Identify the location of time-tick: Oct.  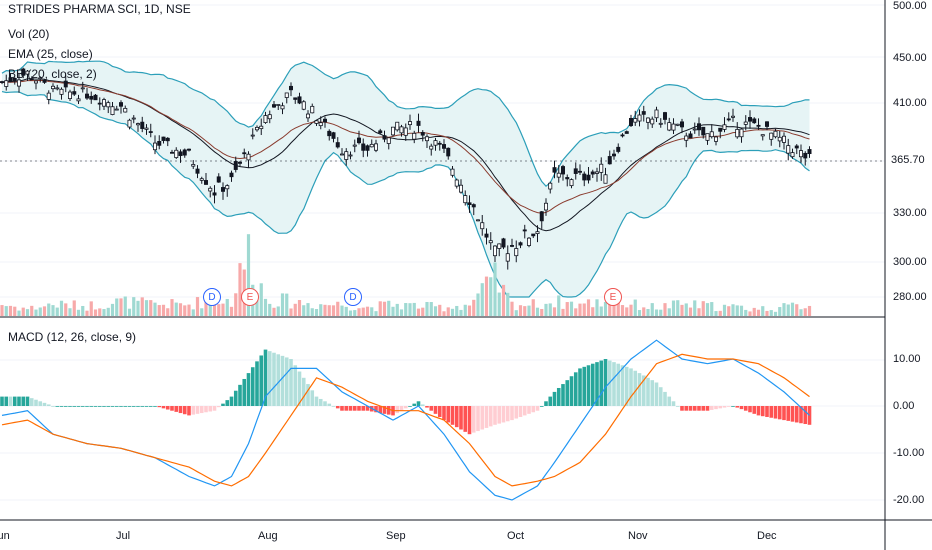
(516, 536).